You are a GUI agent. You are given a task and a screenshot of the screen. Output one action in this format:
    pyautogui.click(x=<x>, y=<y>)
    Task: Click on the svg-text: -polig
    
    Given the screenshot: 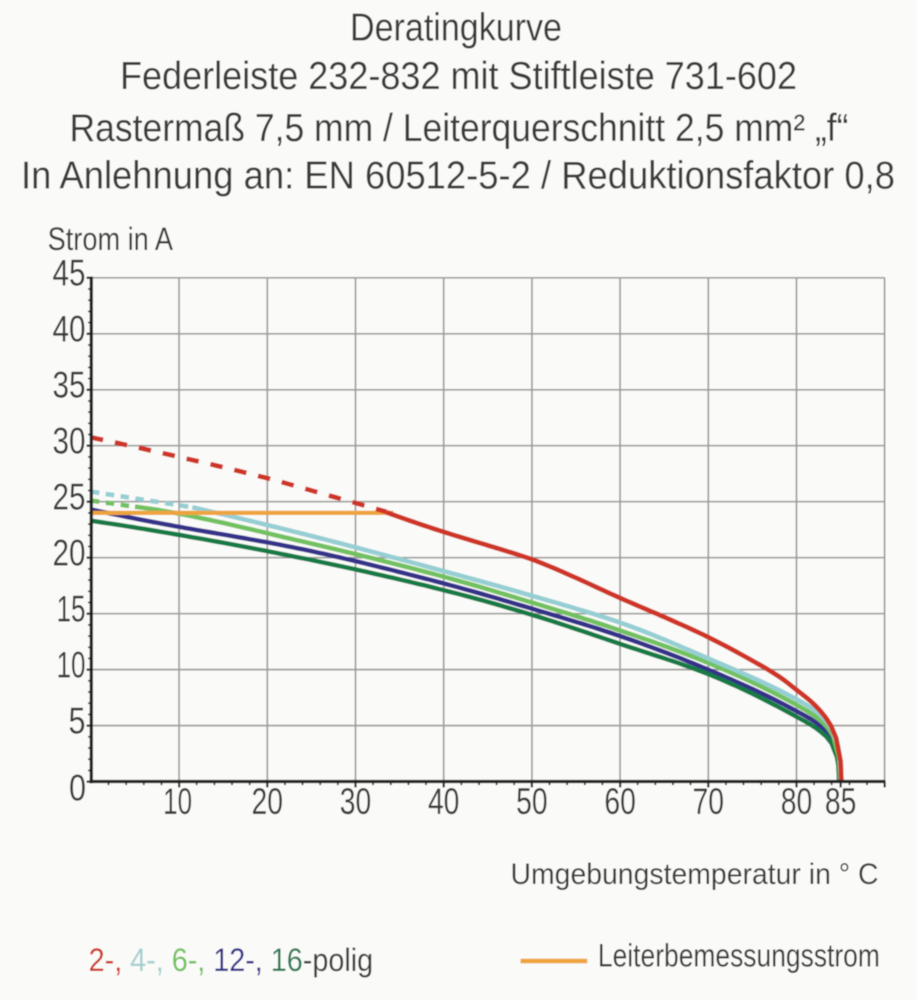 What is the action you would take?
    pyautogui.click(x=338, y=960)
    